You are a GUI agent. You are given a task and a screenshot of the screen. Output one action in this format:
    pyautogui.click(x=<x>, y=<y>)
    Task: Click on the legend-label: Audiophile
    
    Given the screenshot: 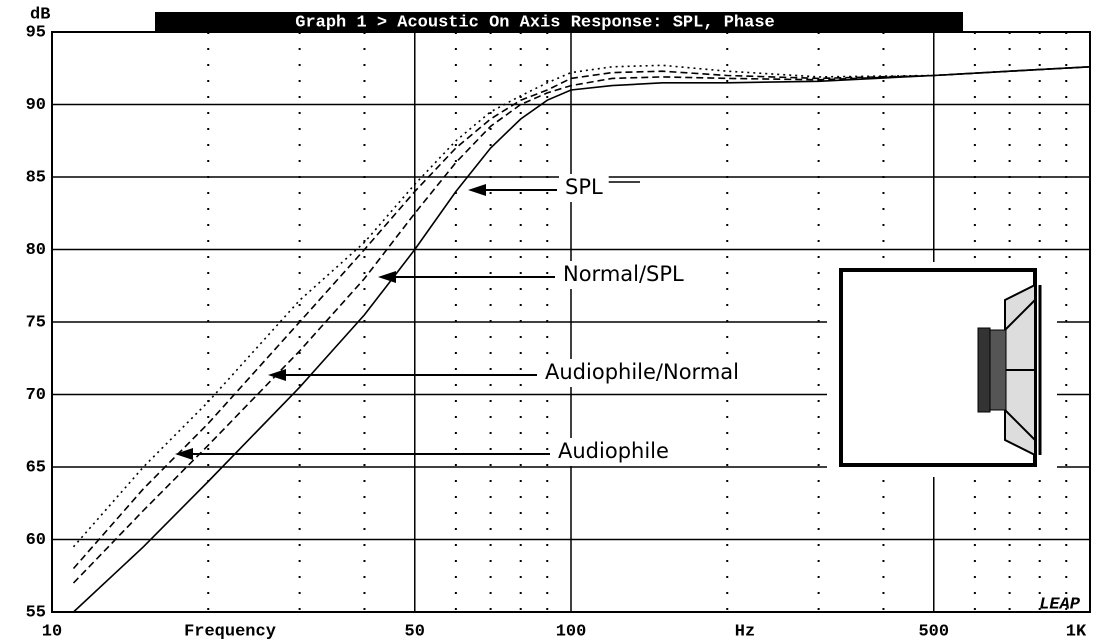 What is the action you would take?
    pyautogui.click(x=613, y=451)
    